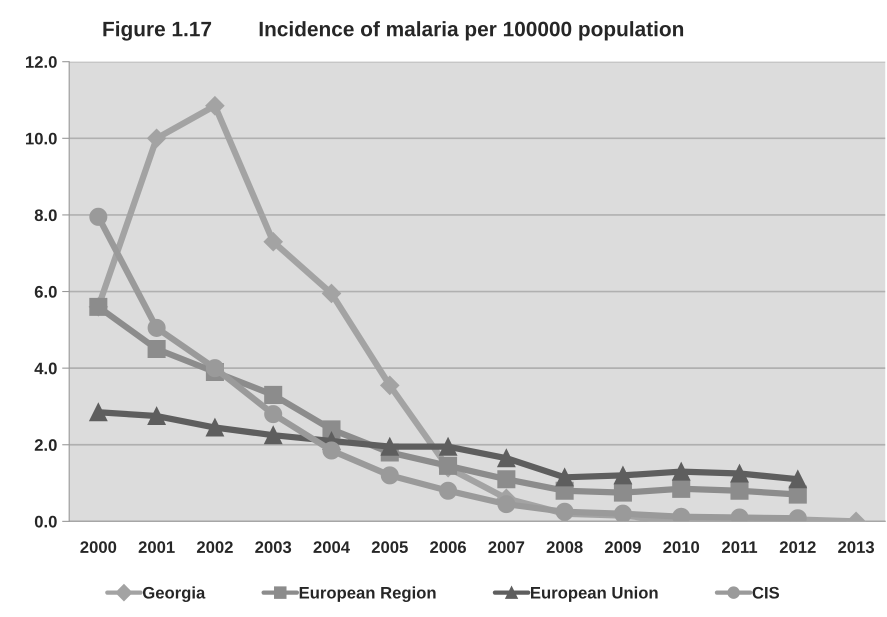 The width and height of the screenshot is (887, 617). What do you see at coordinates (45, 292) in the screenshot?
I see `y-tick-label: 6.0` at bounding box center [45, 292].